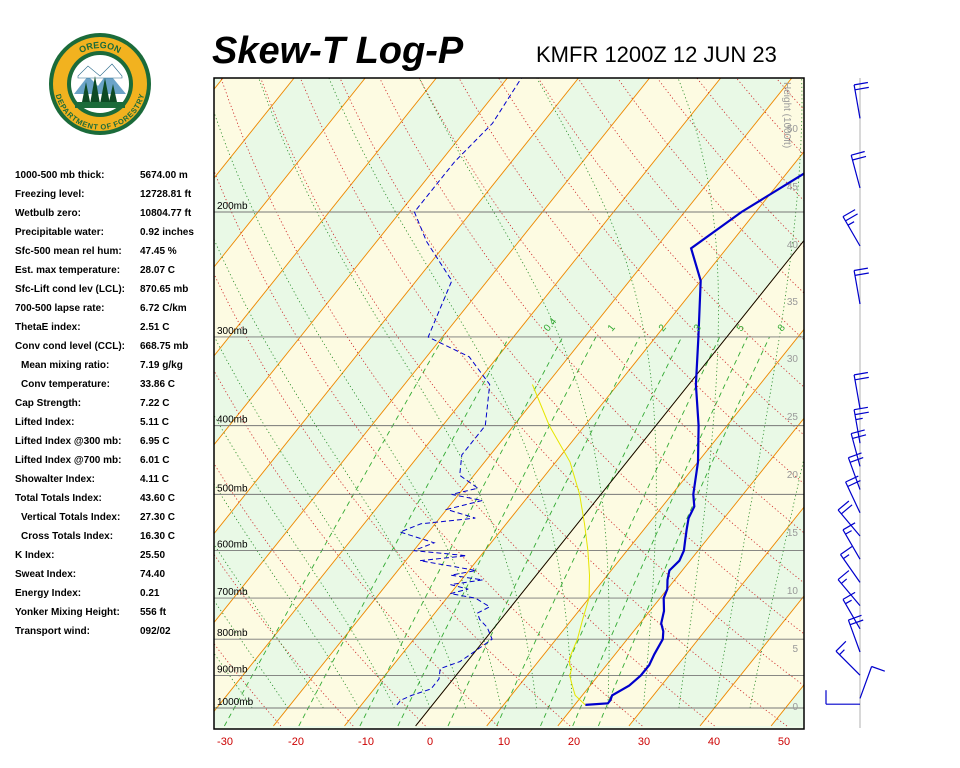 Image resolution: width=960 pixels, height=768 pixels. What do you see at coordinates (115, 196) in the screenshot?
I see `index-row: Freezing level: 12728.81 ft` at bounding box center [115, 196].